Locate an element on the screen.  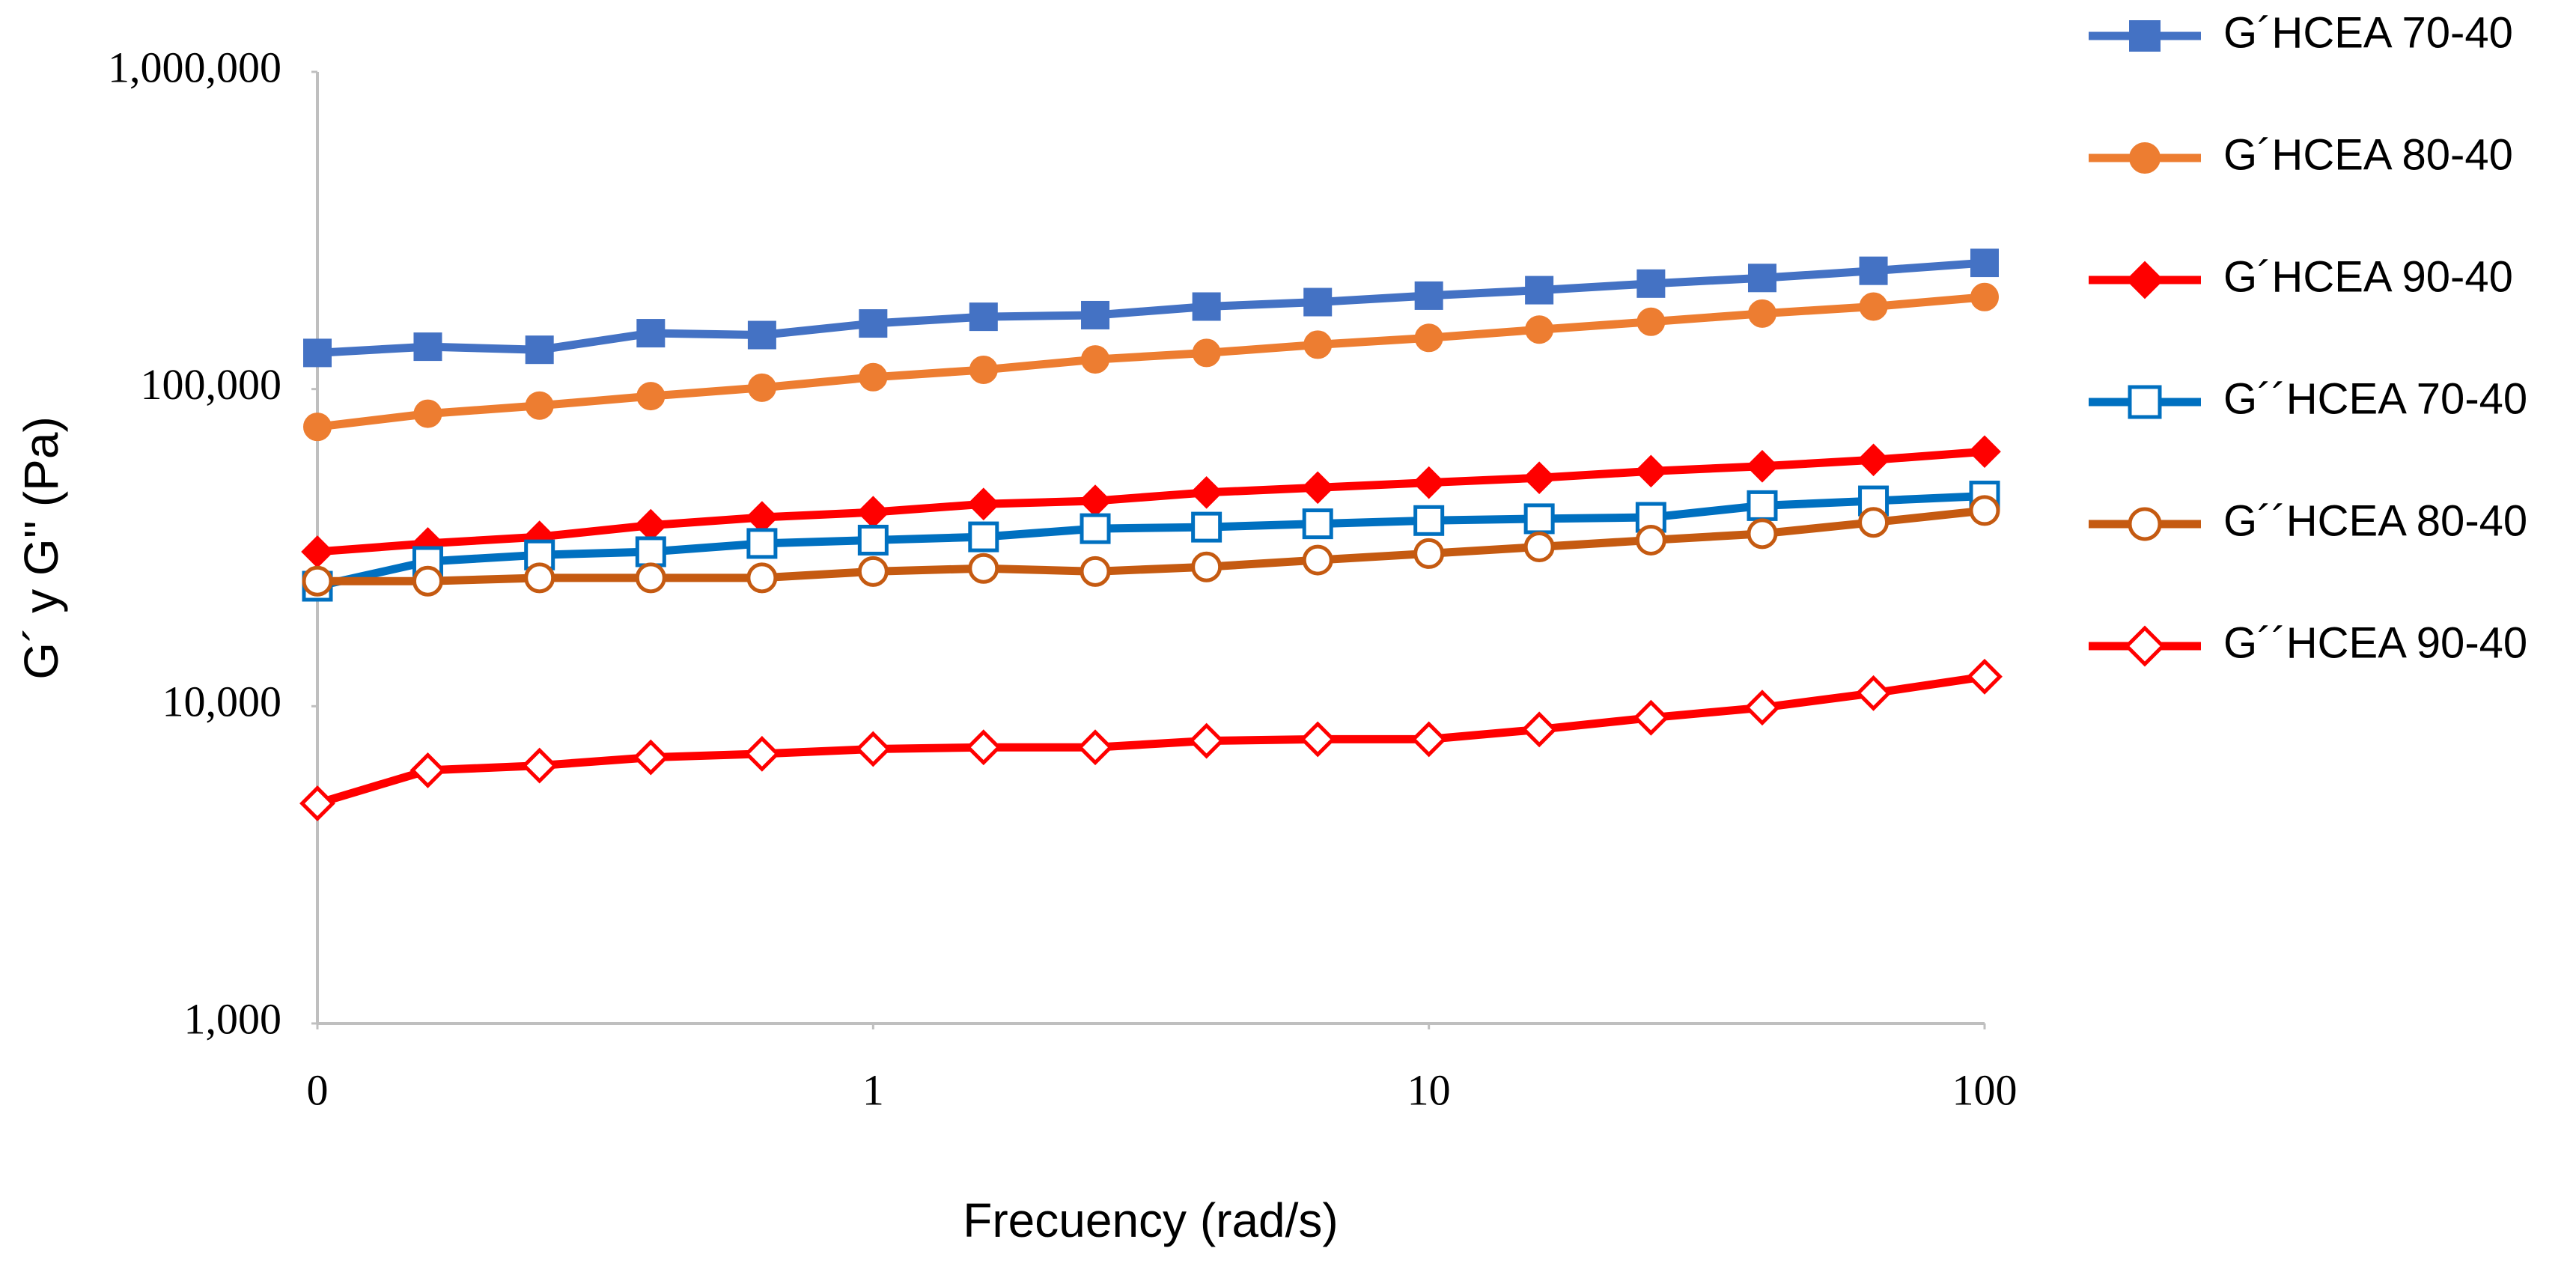
x-tick-label: 0 is located at coordinates (318, 1089).